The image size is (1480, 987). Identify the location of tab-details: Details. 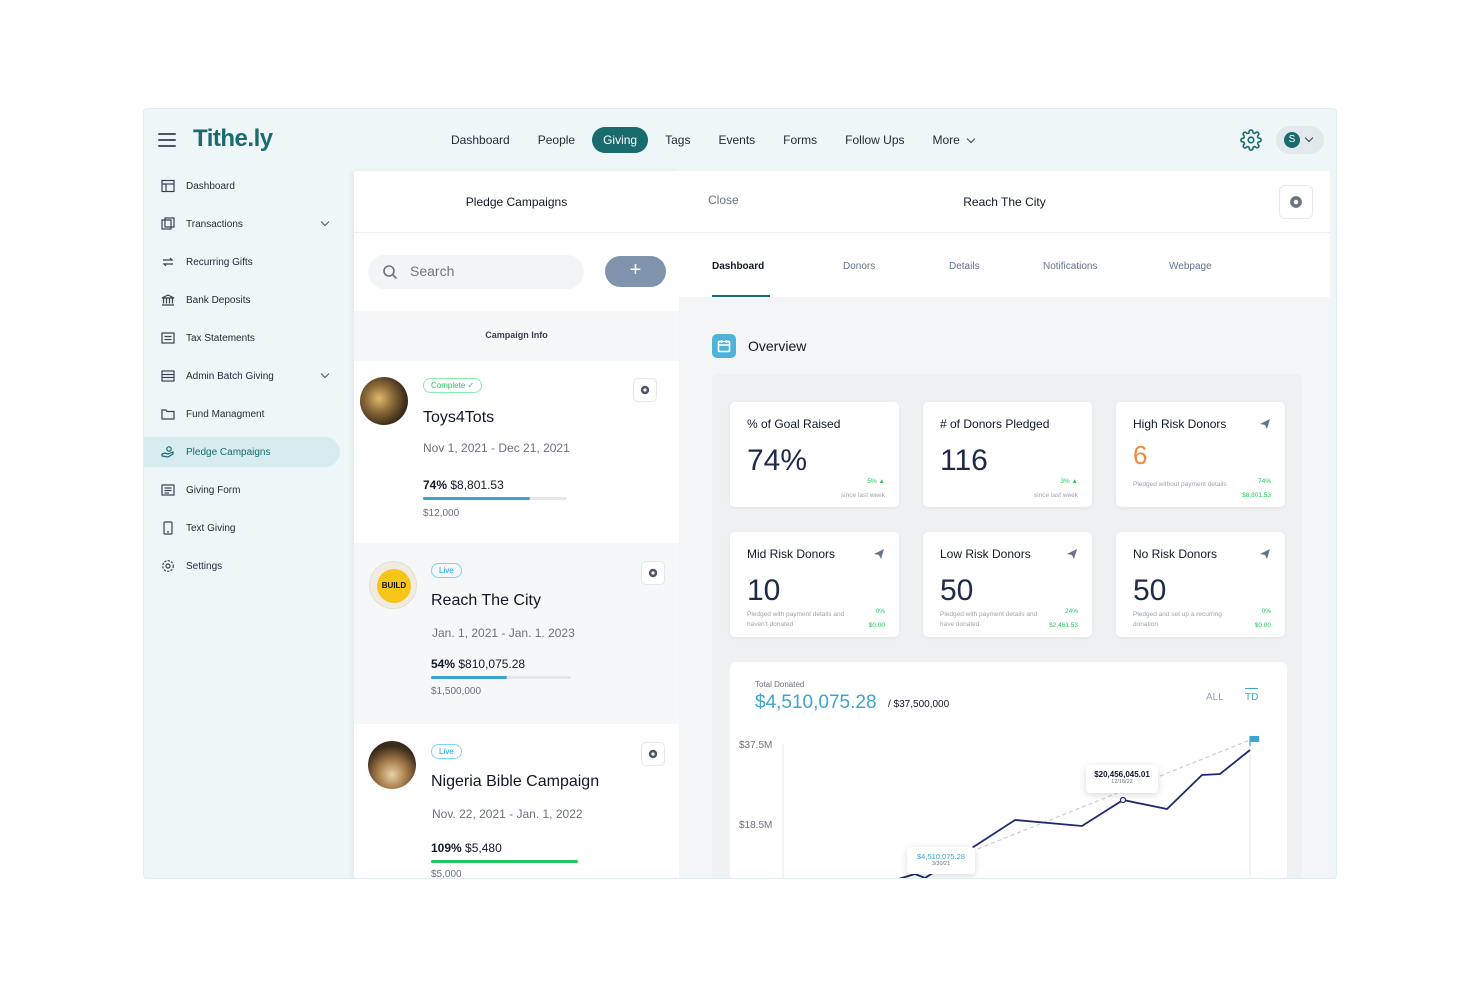
(964, 266).